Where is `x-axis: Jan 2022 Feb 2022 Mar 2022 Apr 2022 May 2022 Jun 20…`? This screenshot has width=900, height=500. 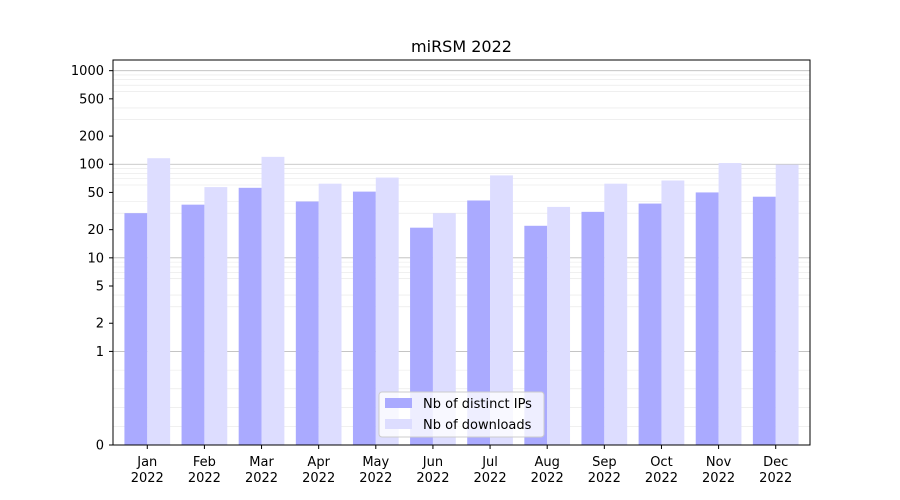 x-axis: Jan 2022 Feb 2022 Mar 2022 Apr 2022 May 2022 Jun 20… is located at coordinates (461, 465).